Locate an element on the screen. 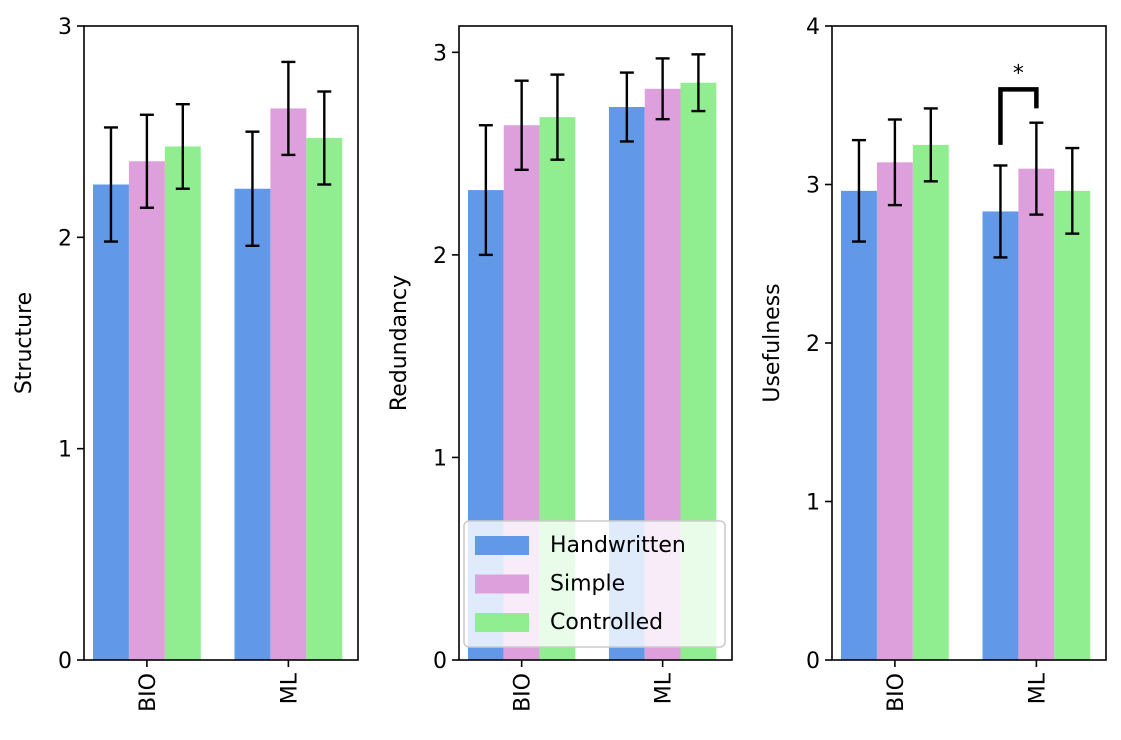 This screenshot has height=740, width=1121. legend-entry-controlled: Controlled is located at coordinates (569, 622).